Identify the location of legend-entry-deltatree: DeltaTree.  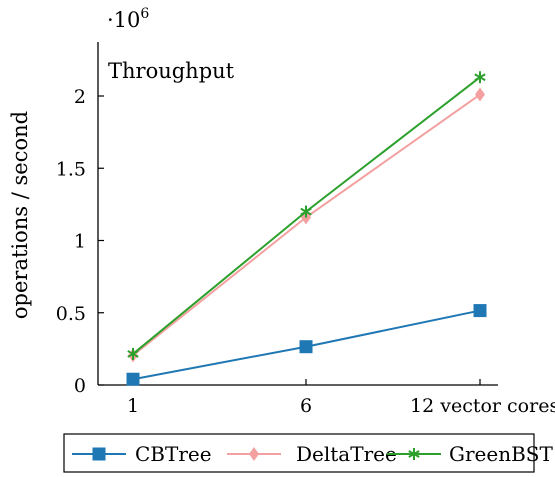
(312, 454).